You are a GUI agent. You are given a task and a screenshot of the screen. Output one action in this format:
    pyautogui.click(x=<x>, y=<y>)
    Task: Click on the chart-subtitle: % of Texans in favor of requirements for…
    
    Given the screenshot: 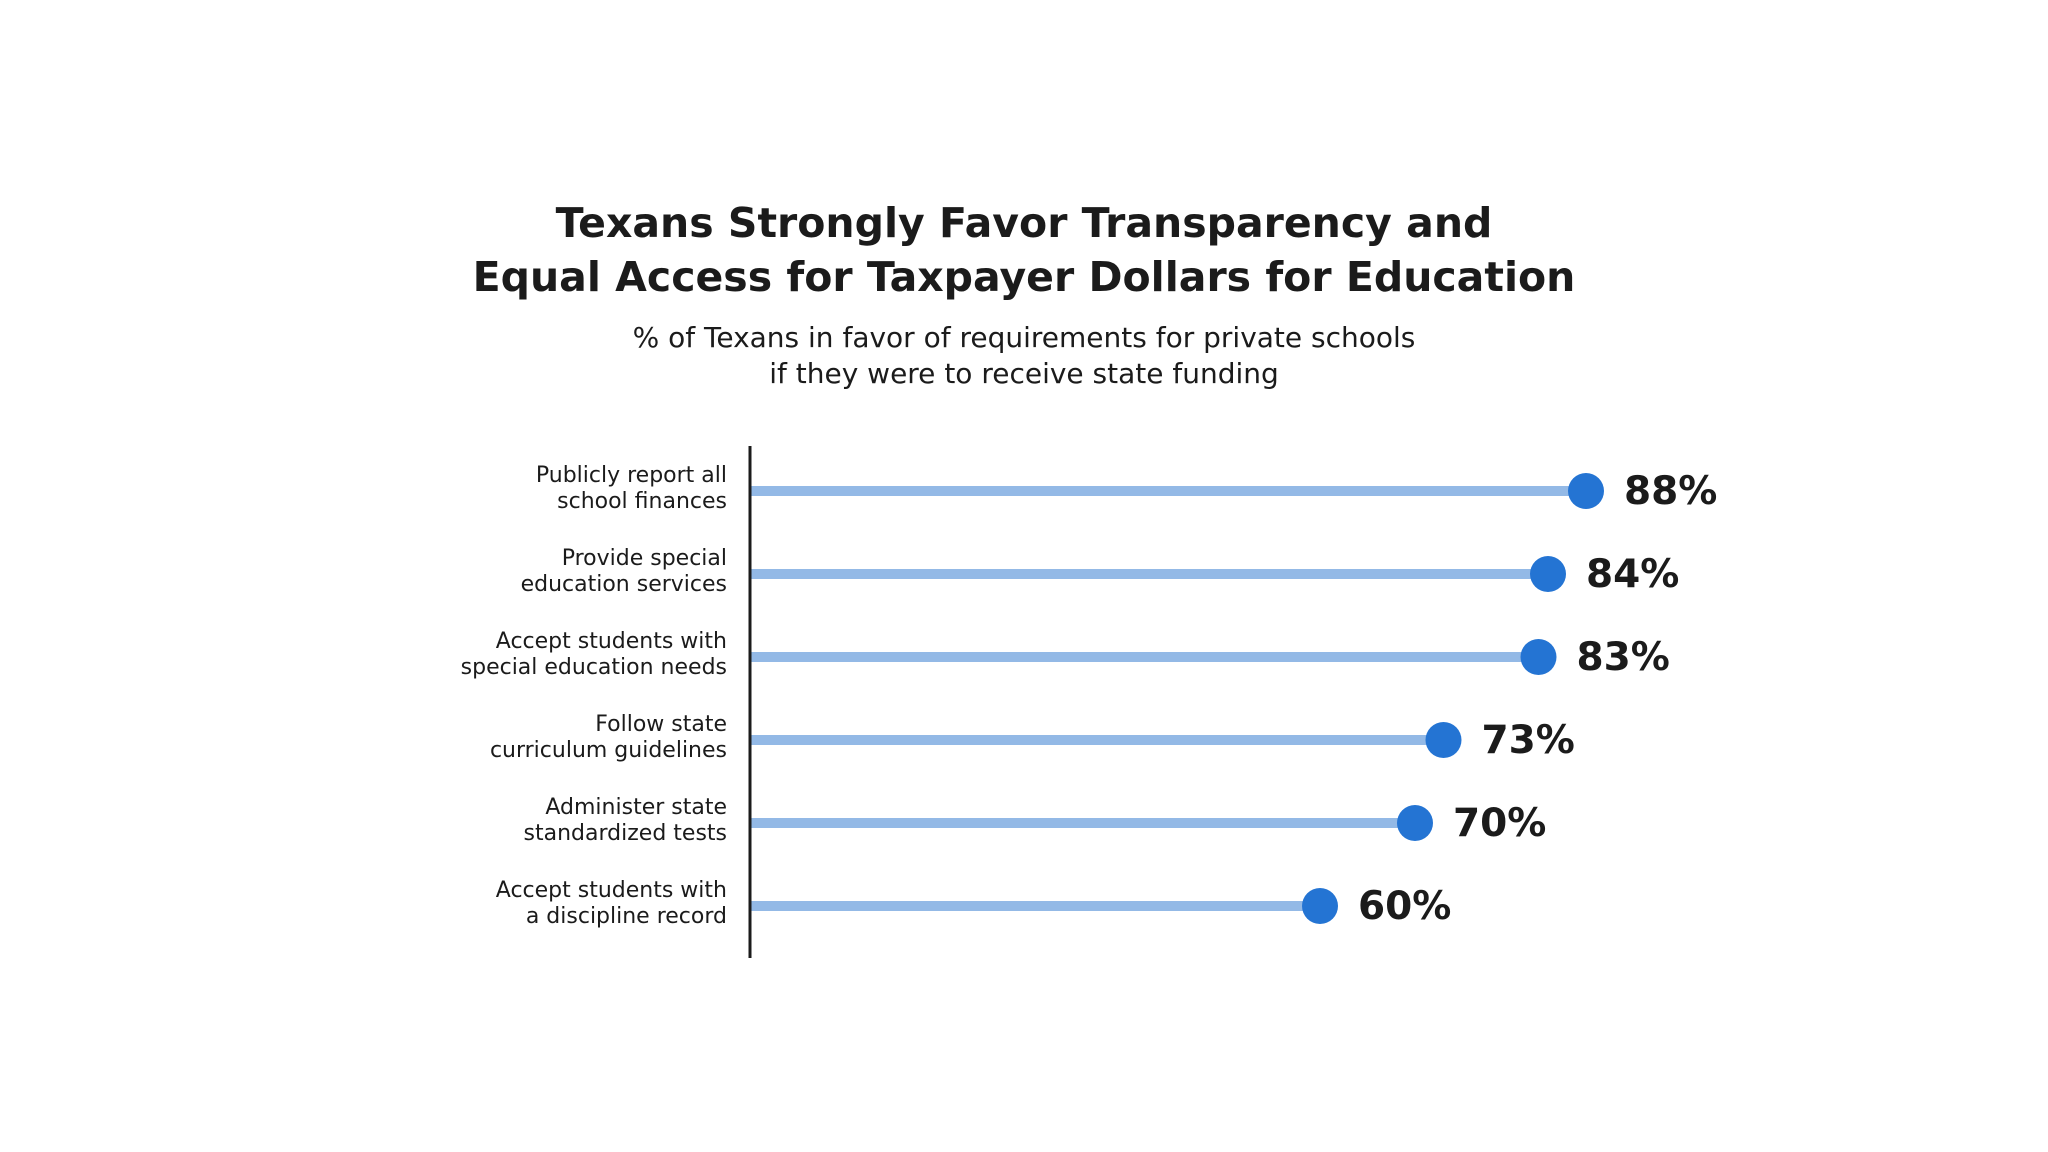 What is the action you would take?
    pyautogui.click(x=1024, y=356)
    